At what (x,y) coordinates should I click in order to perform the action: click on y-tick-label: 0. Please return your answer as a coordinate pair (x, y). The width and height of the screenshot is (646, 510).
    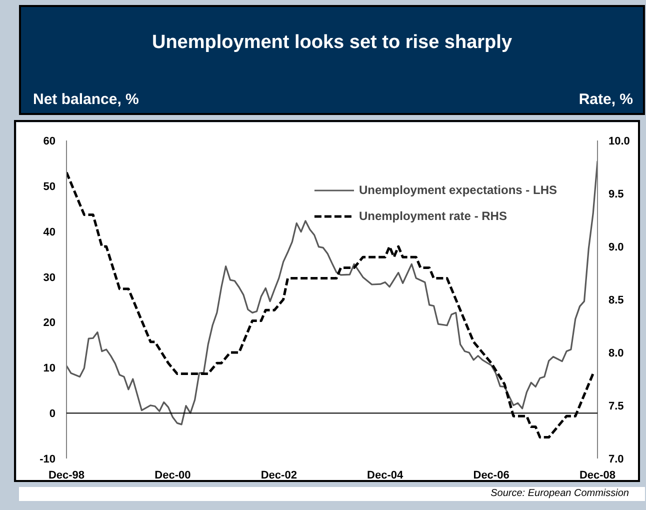
    Looking at the image, I should click on (52, 414).